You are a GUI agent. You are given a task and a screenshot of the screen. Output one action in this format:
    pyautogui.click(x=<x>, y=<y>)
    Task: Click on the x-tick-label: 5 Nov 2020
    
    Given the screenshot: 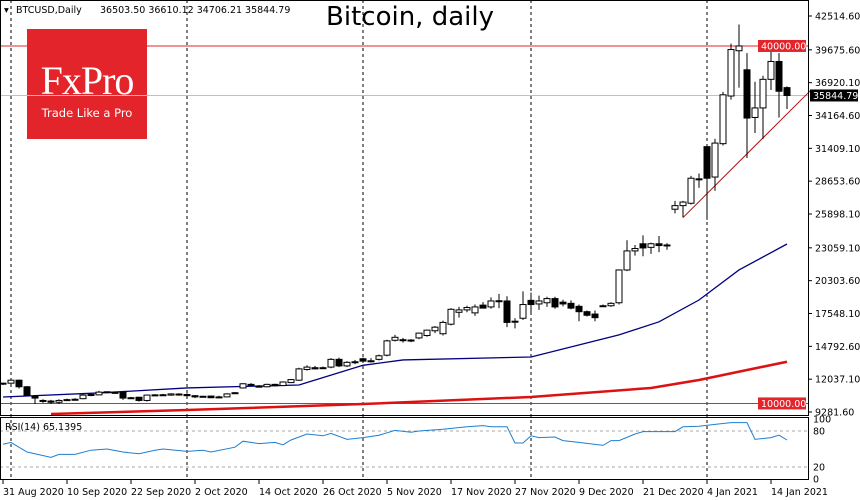 What is the action you would take?
    pyautogui.click(x=414, y=492)
    